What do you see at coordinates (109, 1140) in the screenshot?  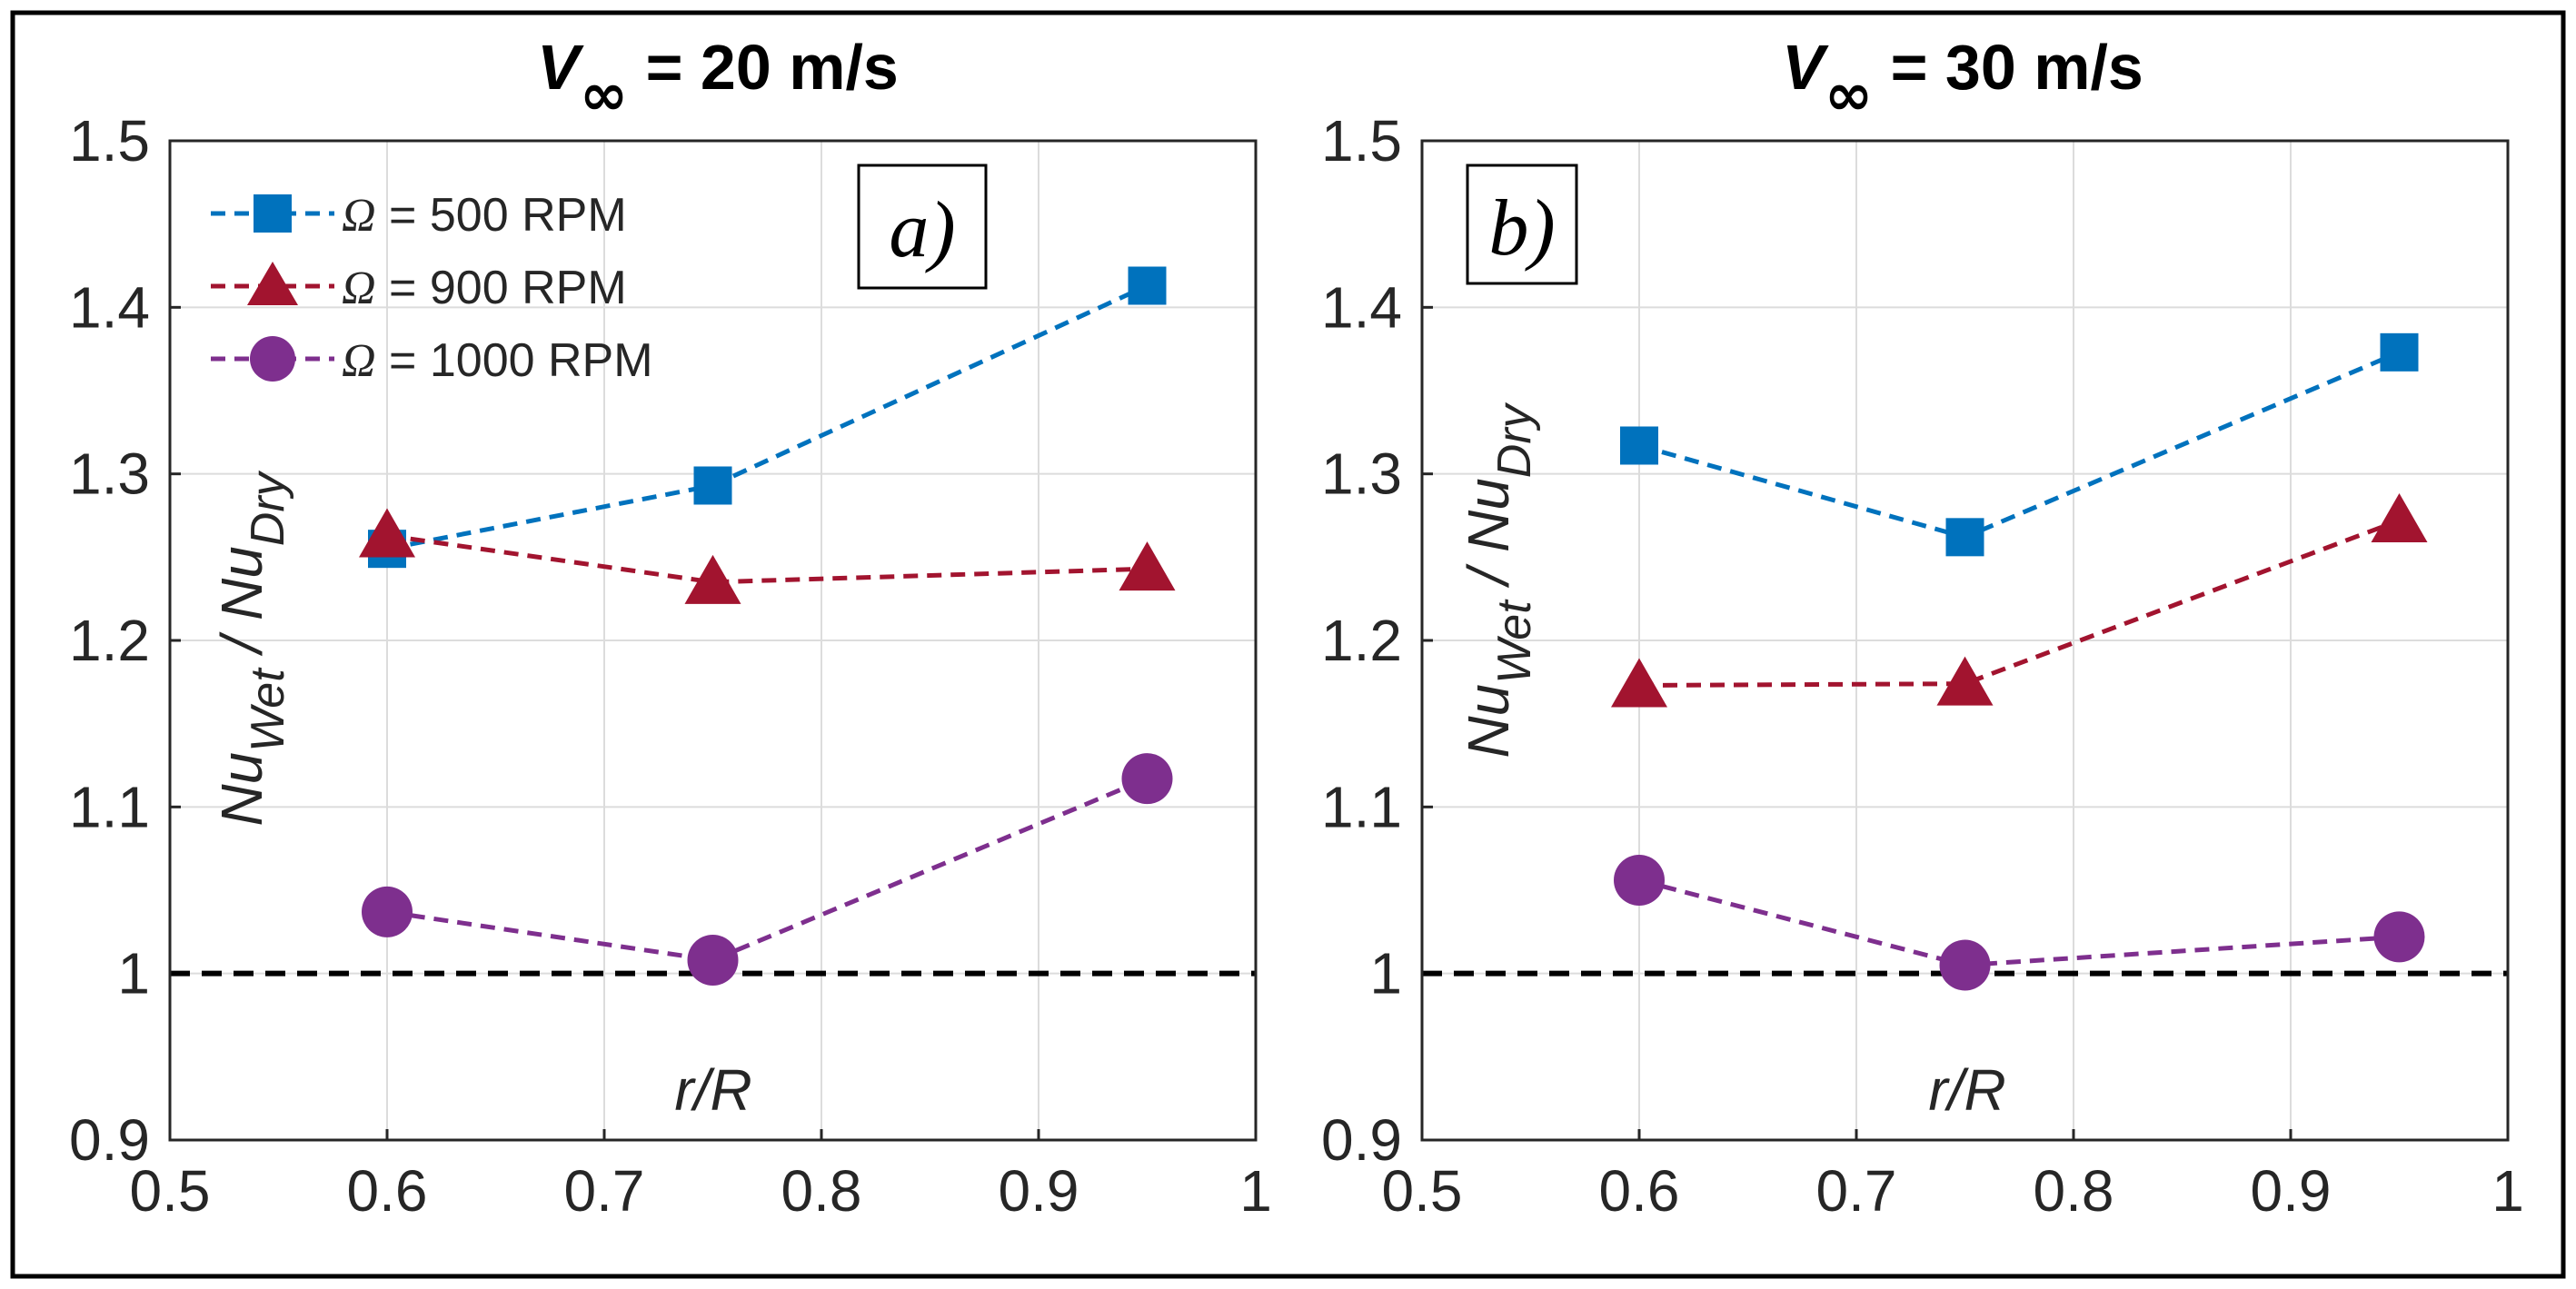 I see `ytick-a-0: 0.9` at bounding box center [109, 1140].